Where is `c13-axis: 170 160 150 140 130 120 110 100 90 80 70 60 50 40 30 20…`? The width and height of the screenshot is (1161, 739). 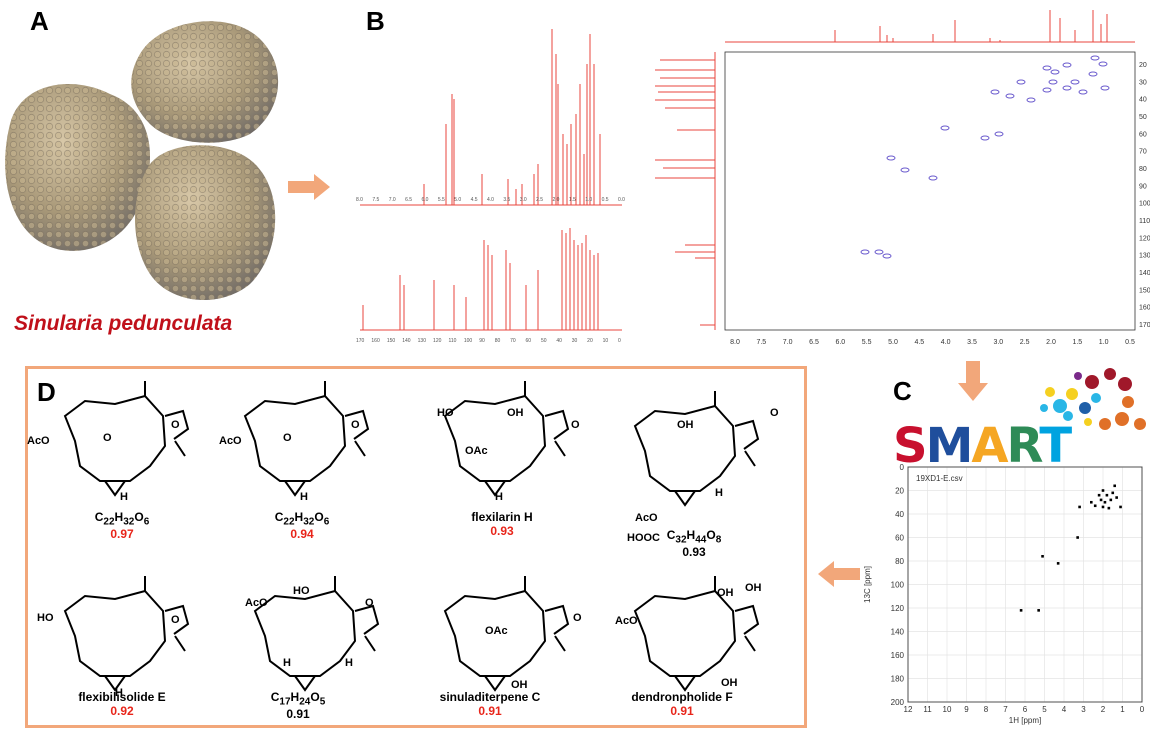 c13-axis: 170 160 150 140 130 120 110 100 90 80 70 60 50 40 30 20… is located at coordinates (491, 343).